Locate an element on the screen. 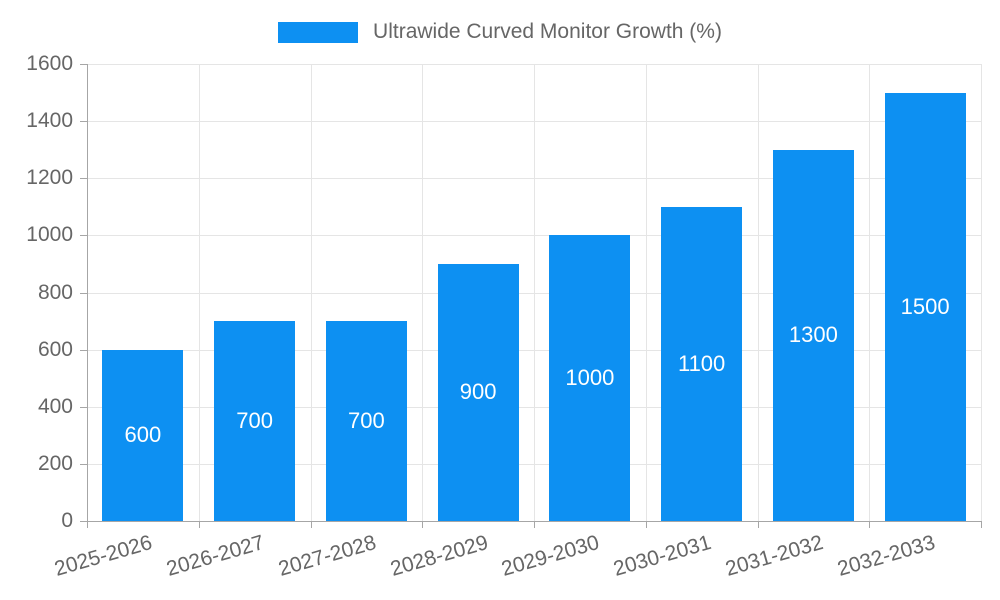 This screenshot has height=600, width=1000. legend-swatch is located at coordinates (318, 32).